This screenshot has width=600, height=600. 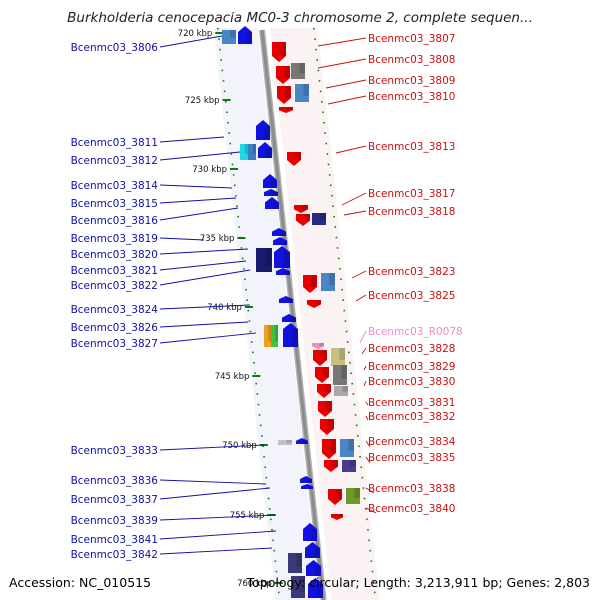 What do you see at coordinates (114, 500) in the screenshot?
I see `left-gene-label: Bcenmc03_3837` at bounding box center [114, 500].